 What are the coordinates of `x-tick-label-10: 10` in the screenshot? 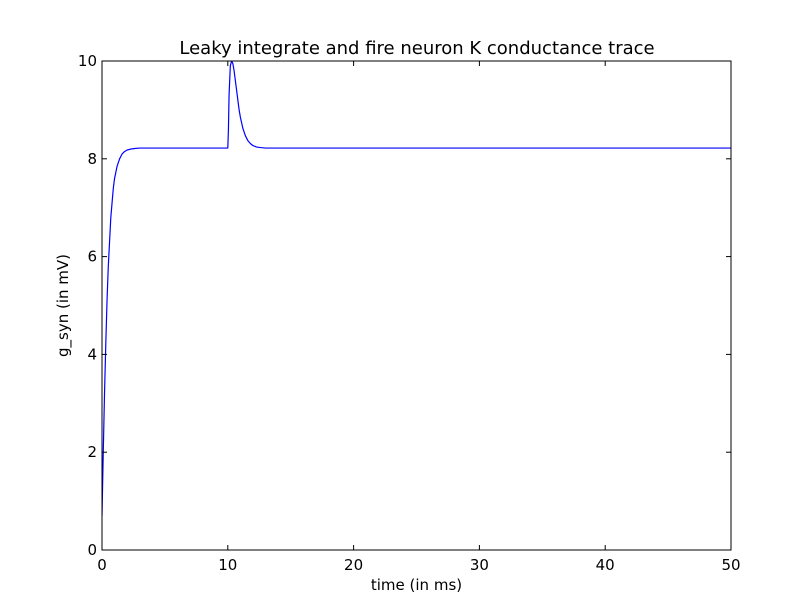 It's located at (227, 565).